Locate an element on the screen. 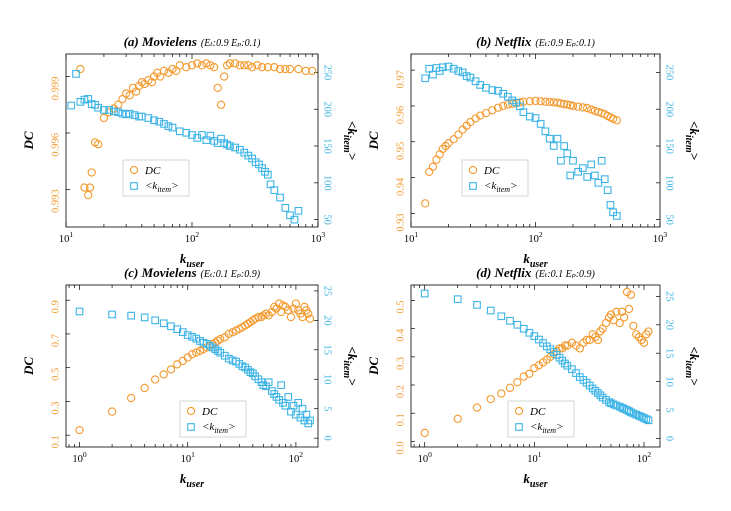  y-tick-label: 0.93 is located at coordinates (400, 222).